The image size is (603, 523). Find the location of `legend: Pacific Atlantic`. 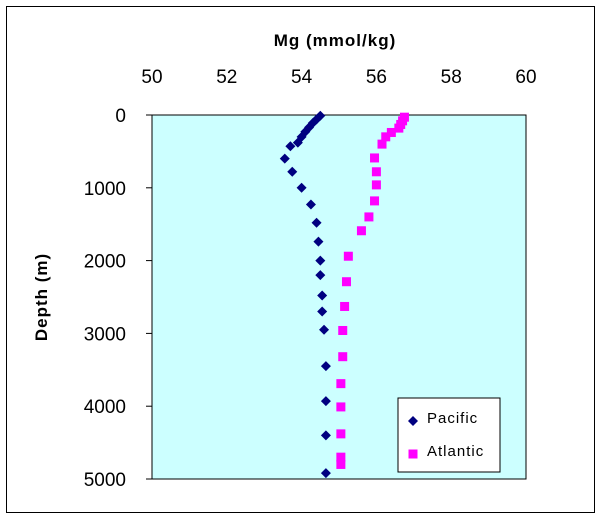

legend: Pacific Atlantic is located at coordinates (449, 435).